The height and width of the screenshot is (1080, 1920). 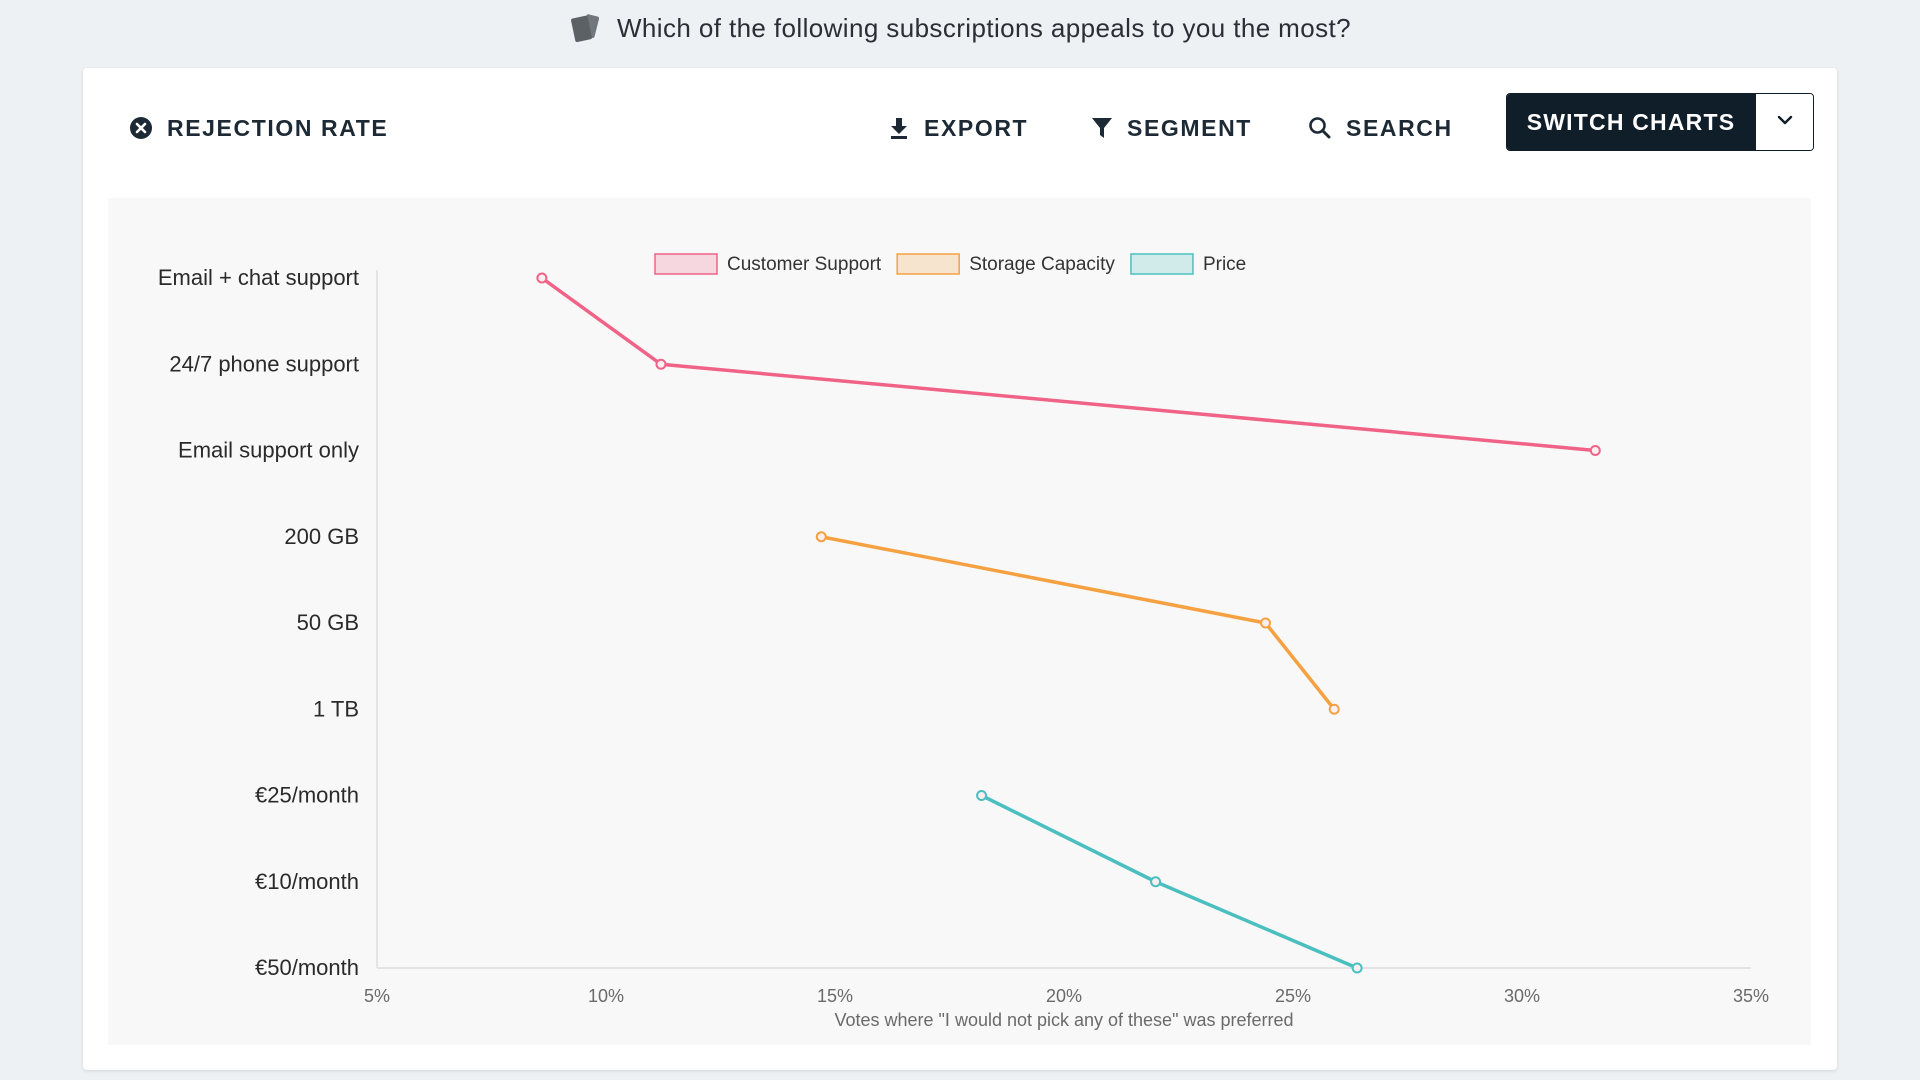 I want to click on x-tick-label: 20%, so click(x=1064, y=996).